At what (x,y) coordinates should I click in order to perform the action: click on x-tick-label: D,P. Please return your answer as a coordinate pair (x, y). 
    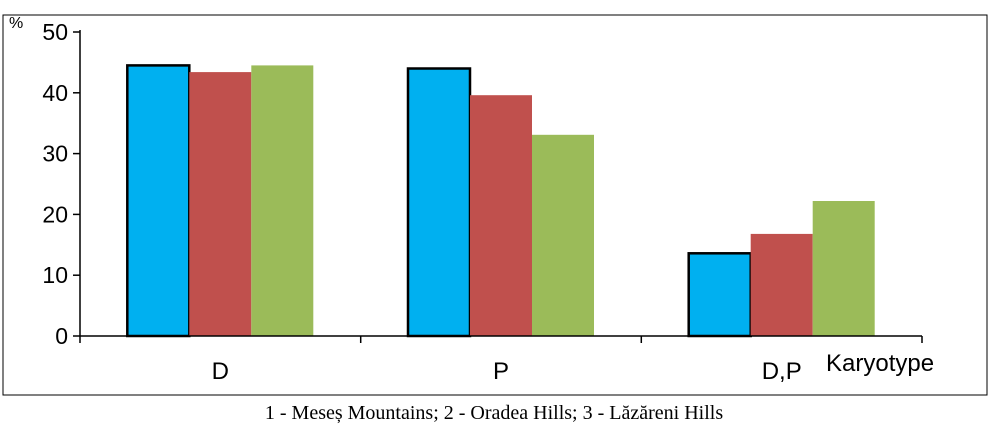
    Looking at the image, I should click on (782, 371).